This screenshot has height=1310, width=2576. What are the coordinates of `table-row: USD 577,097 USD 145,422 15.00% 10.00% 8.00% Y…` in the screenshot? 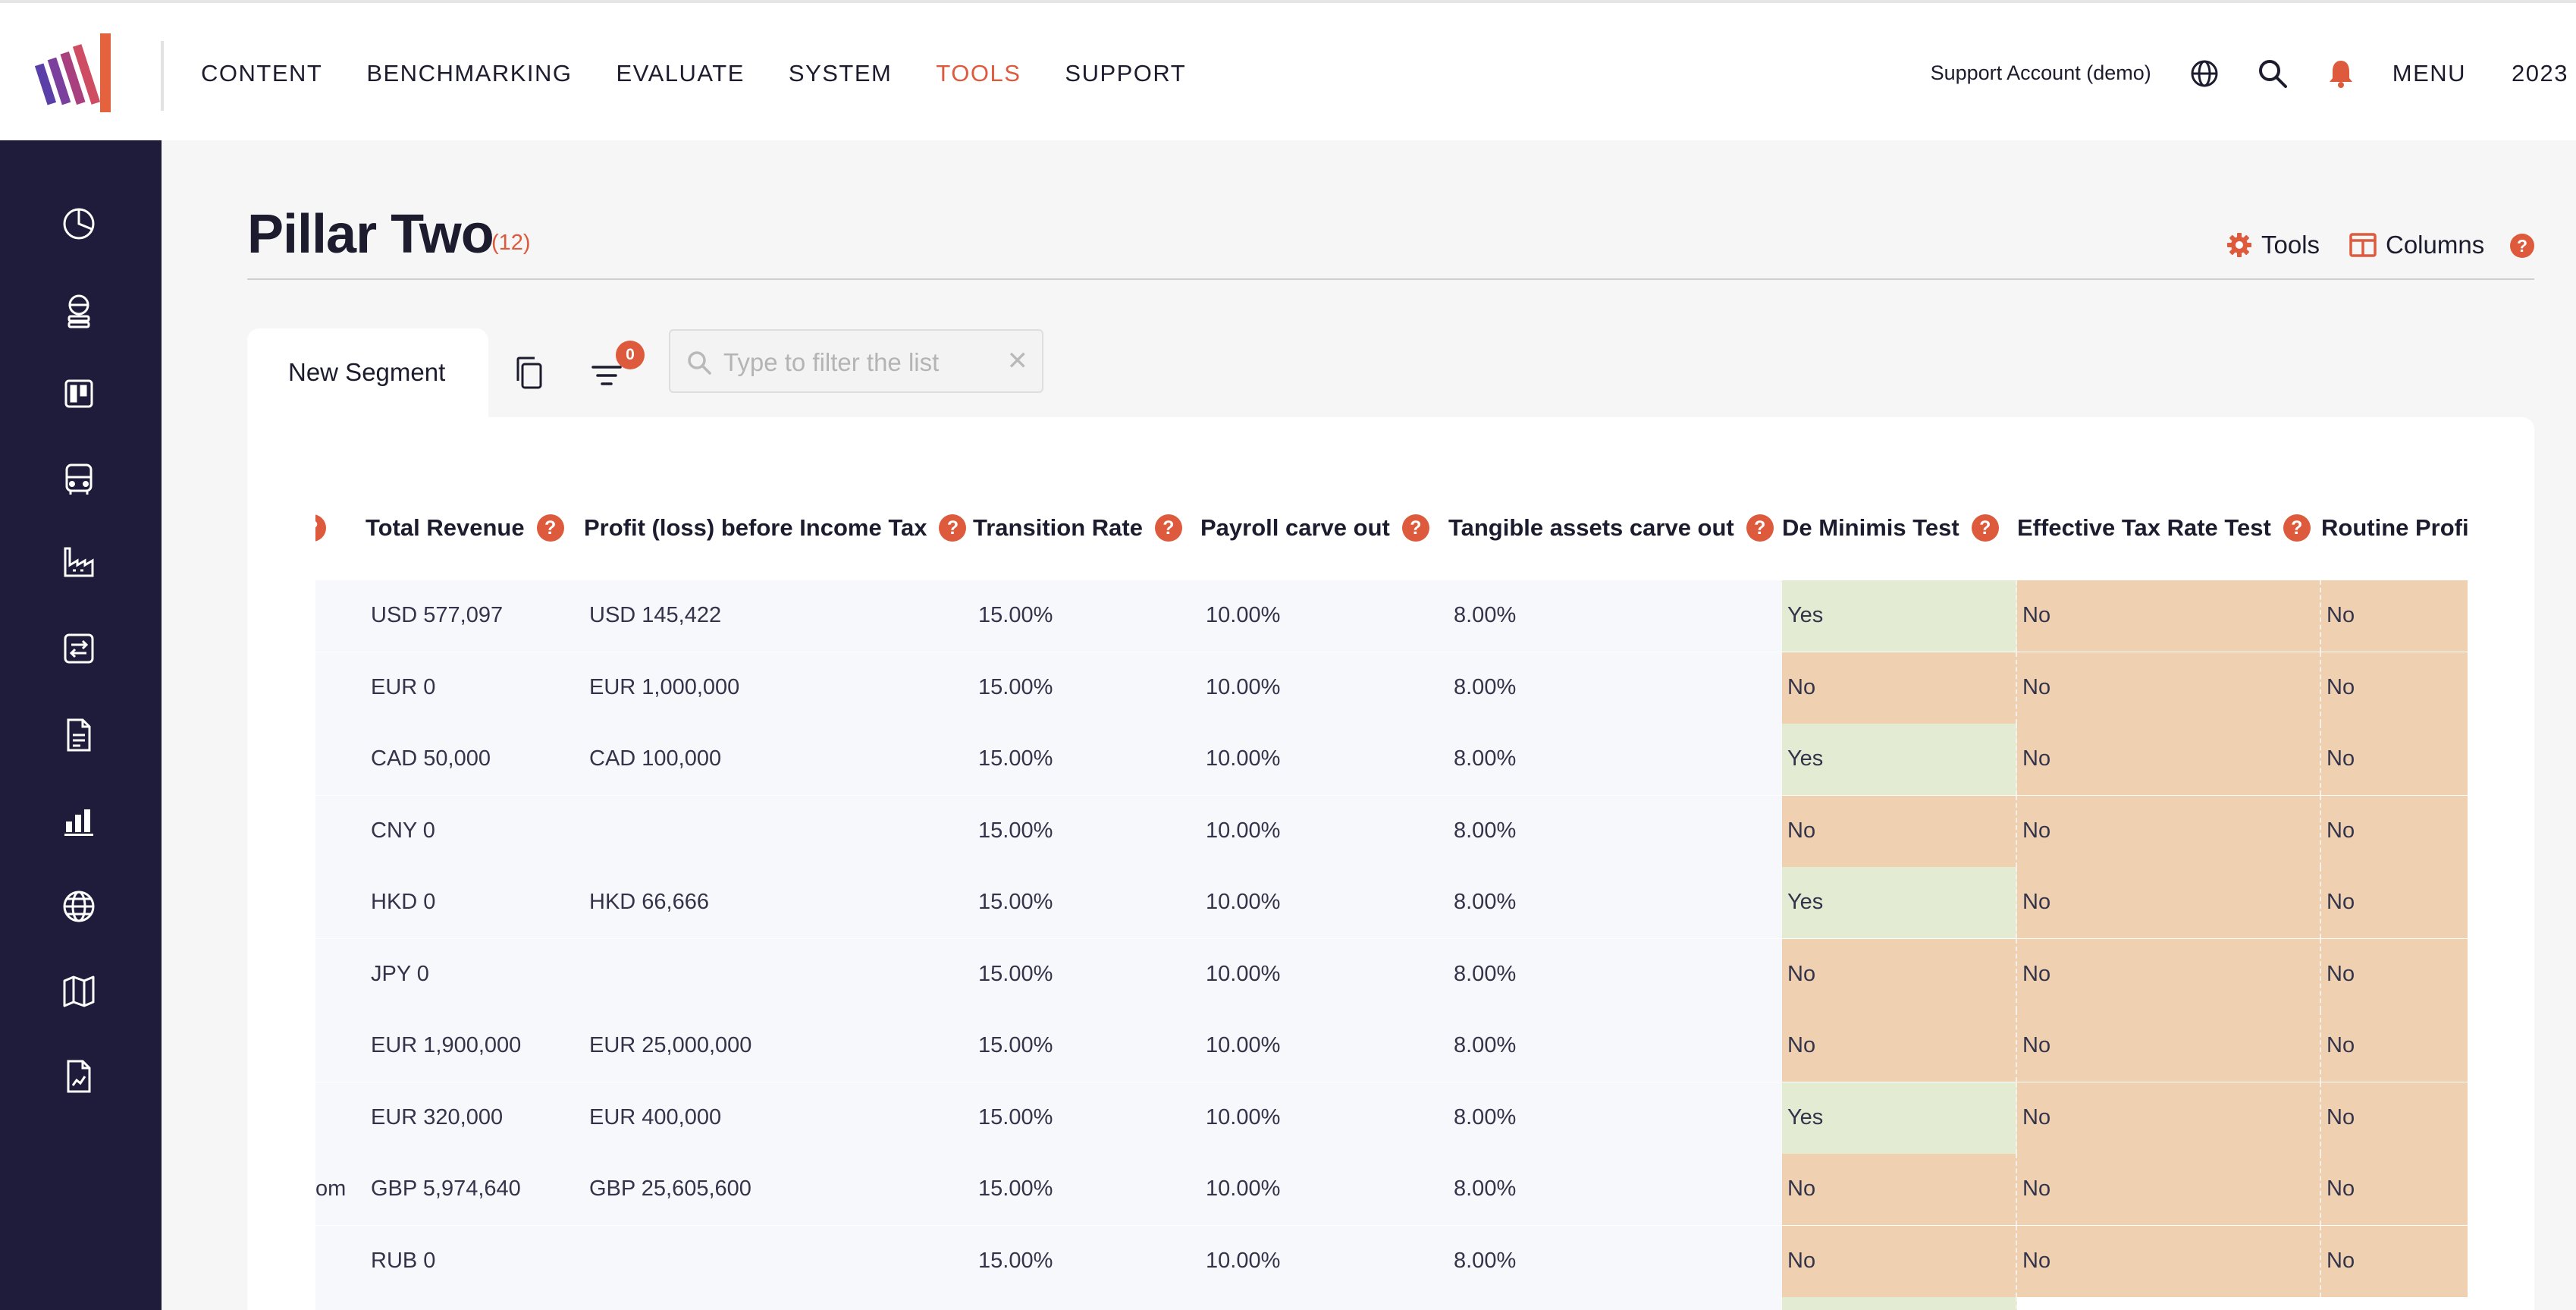 It's located at (1391, 616).